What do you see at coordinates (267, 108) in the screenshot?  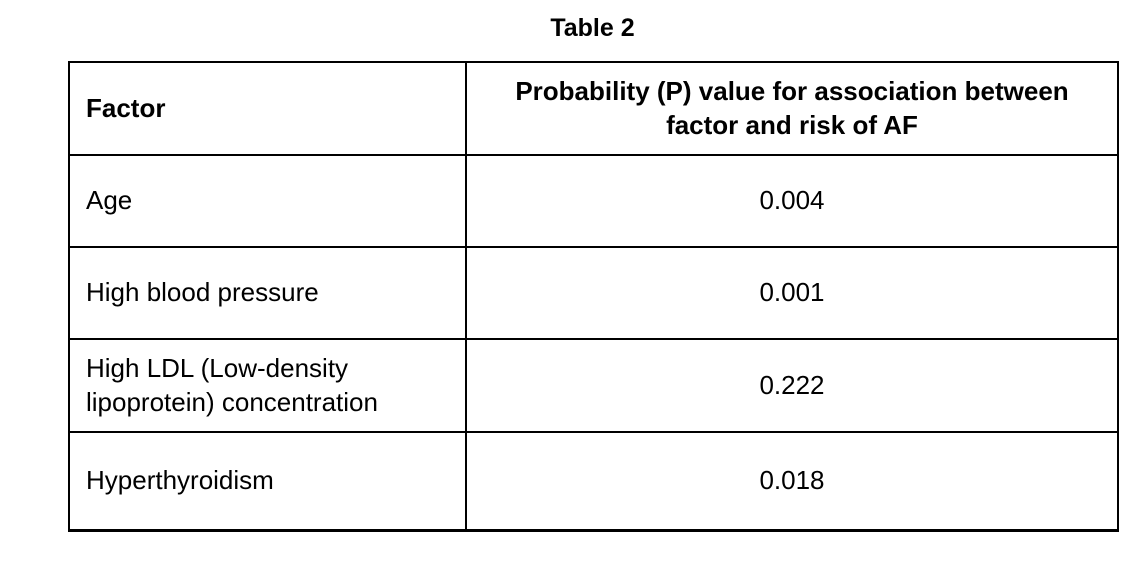 I see `column-header-factor: Factor` at bounding box center [267, 108].